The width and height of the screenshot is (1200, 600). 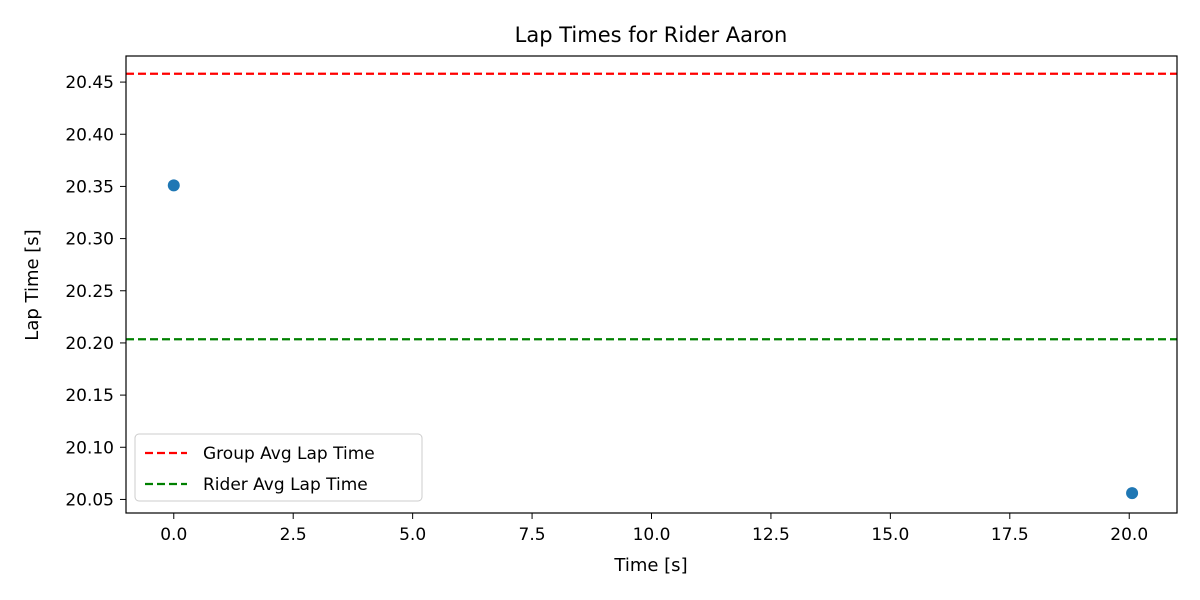 What do you see at coordinates (293, 535) in the screenshot?
I see `x-tick-label: 2.5` at bounding box center [293, 535].